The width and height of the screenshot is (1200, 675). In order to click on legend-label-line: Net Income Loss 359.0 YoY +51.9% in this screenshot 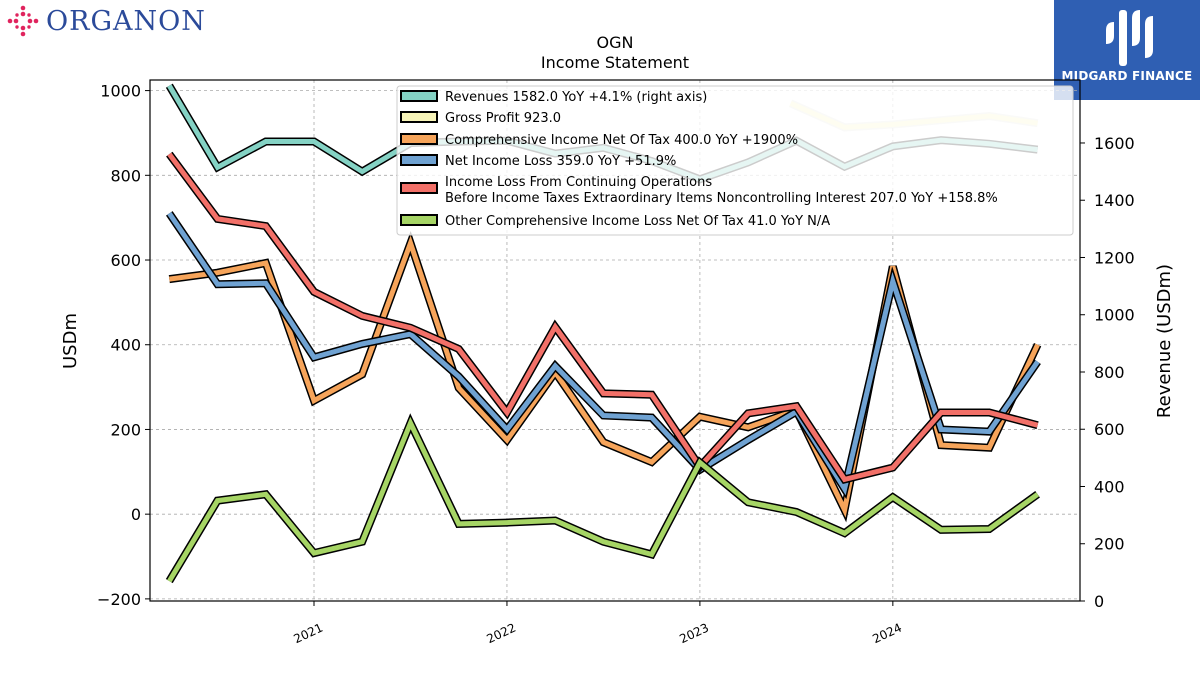, I will do `click(560, 161)`.